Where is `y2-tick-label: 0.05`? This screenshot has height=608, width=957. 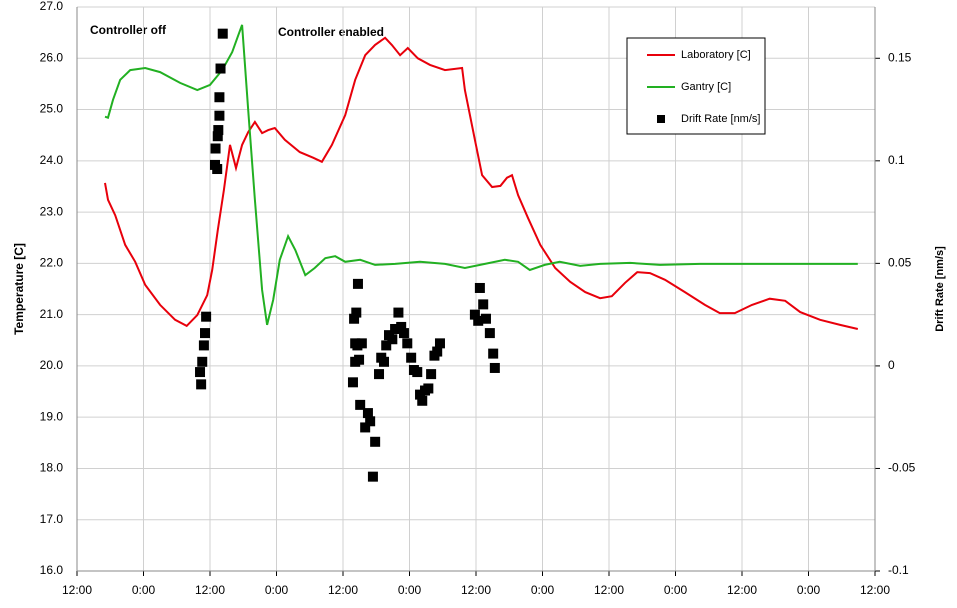 y2-tick-label: 0.05 is located at coordinates (900, 263).